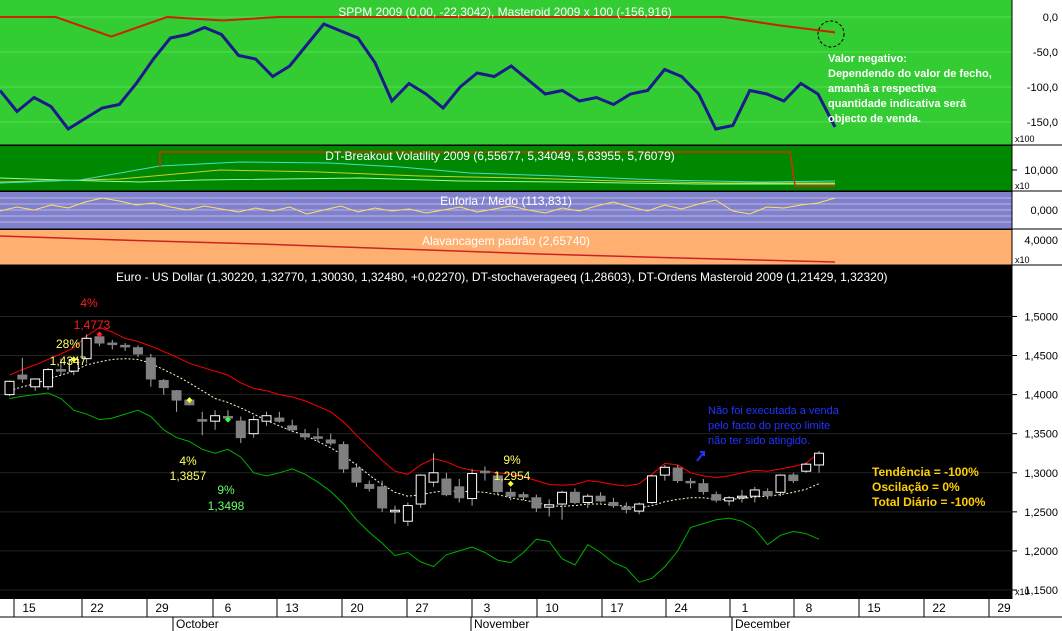 This screenshot has width=1062, height=631. I want to click on alavancagem-panel, so click(506, 247).